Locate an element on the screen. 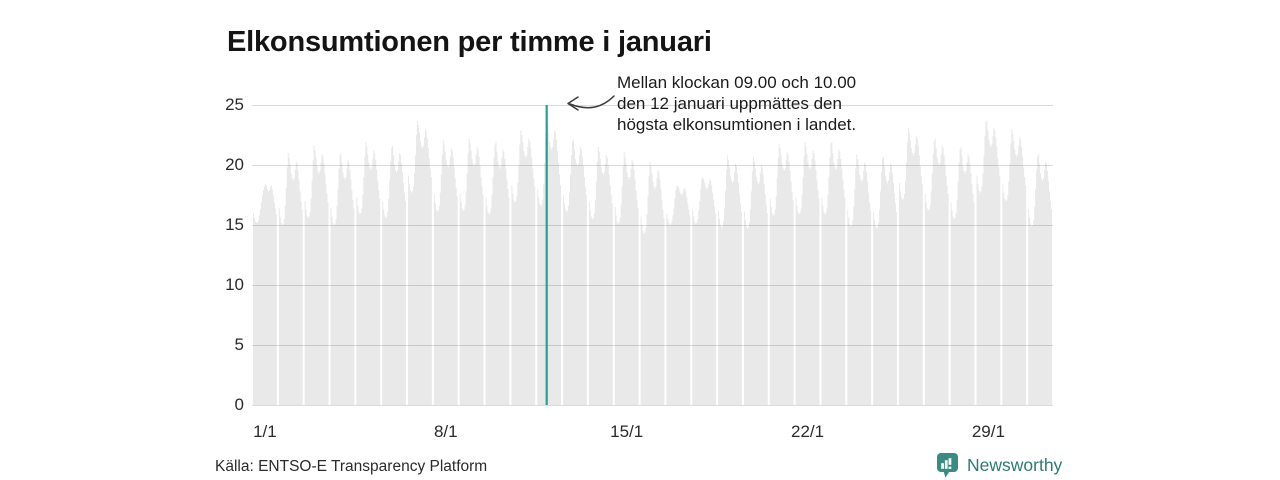 Image resolution: width=1280 pixels, height=480 pixels. newsworthy-logo: Newsworthy is located at coordinates (999, 465).